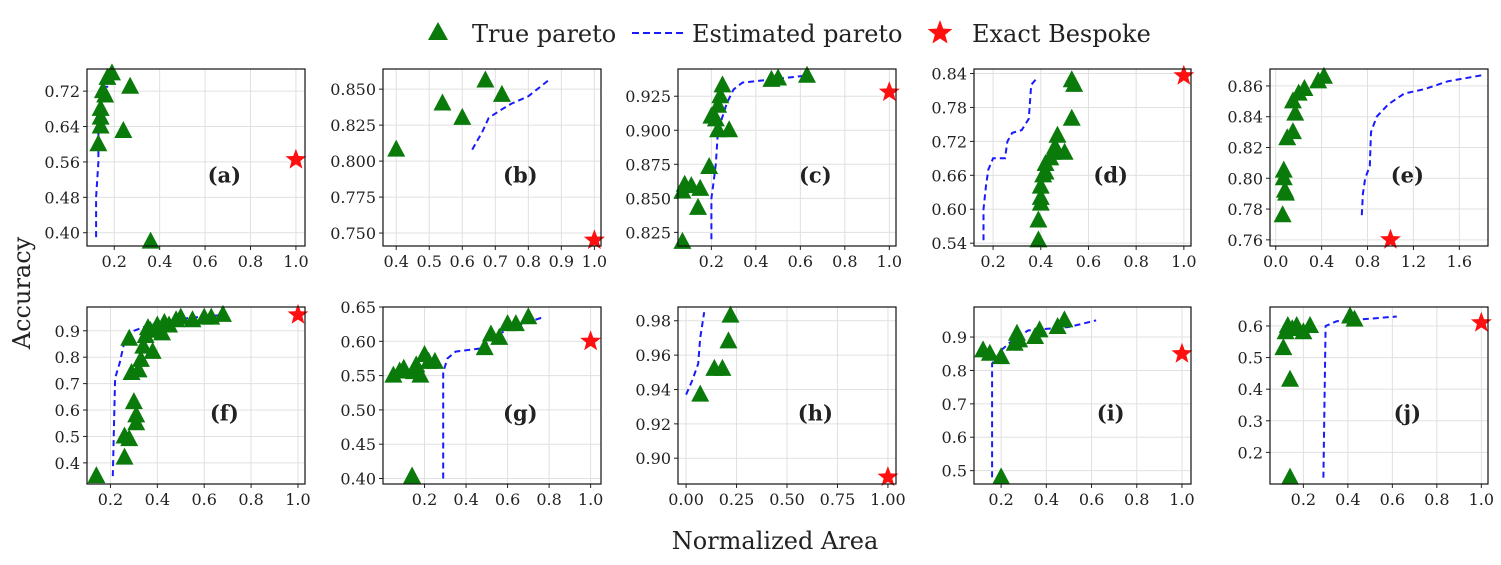  What do you see at coordinates (224, 412) in the screenshot?
I see `panel-title: (f)` at bounding box center [224, 412].